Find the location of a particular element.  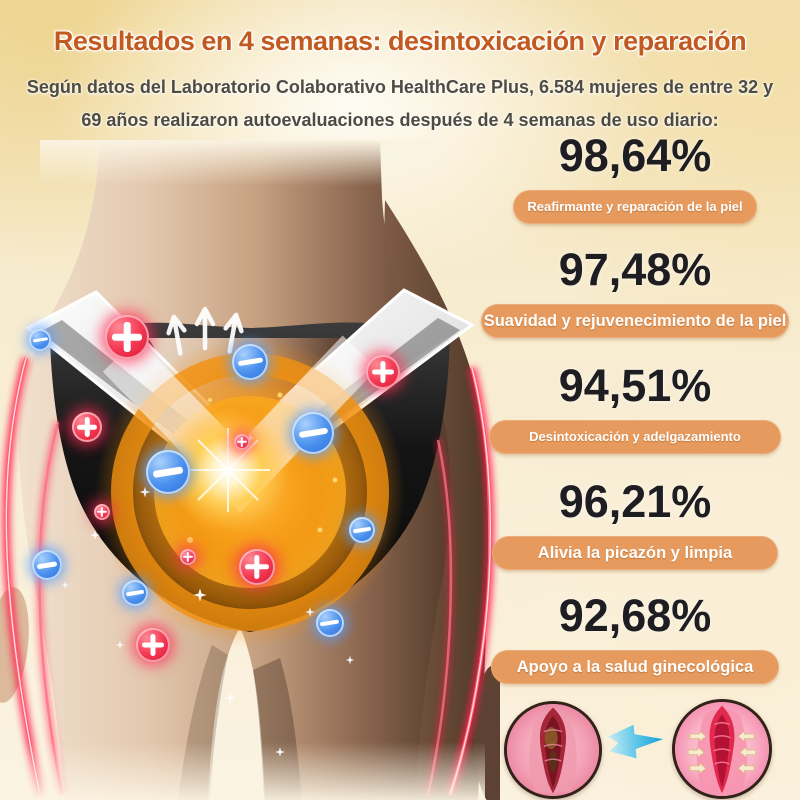

stat-item: 94,51% Desintoxicación y adelgazamiento is located at coordinates (635, 409).